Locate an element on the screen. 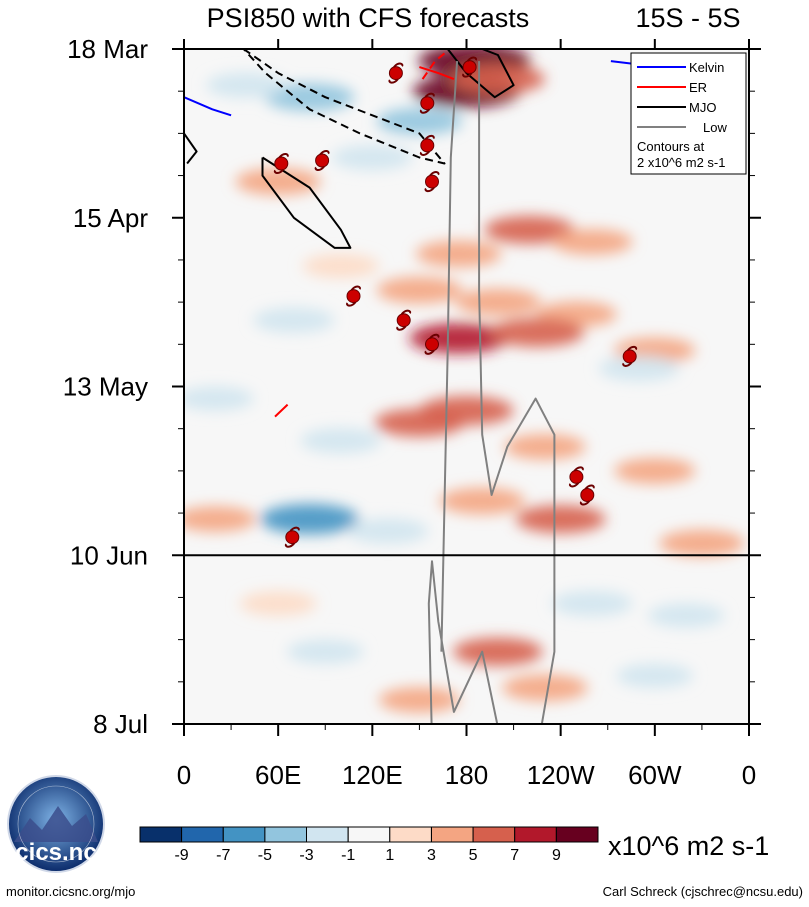  x-tick-label-0: 0 is located at coordinates (184, 775).